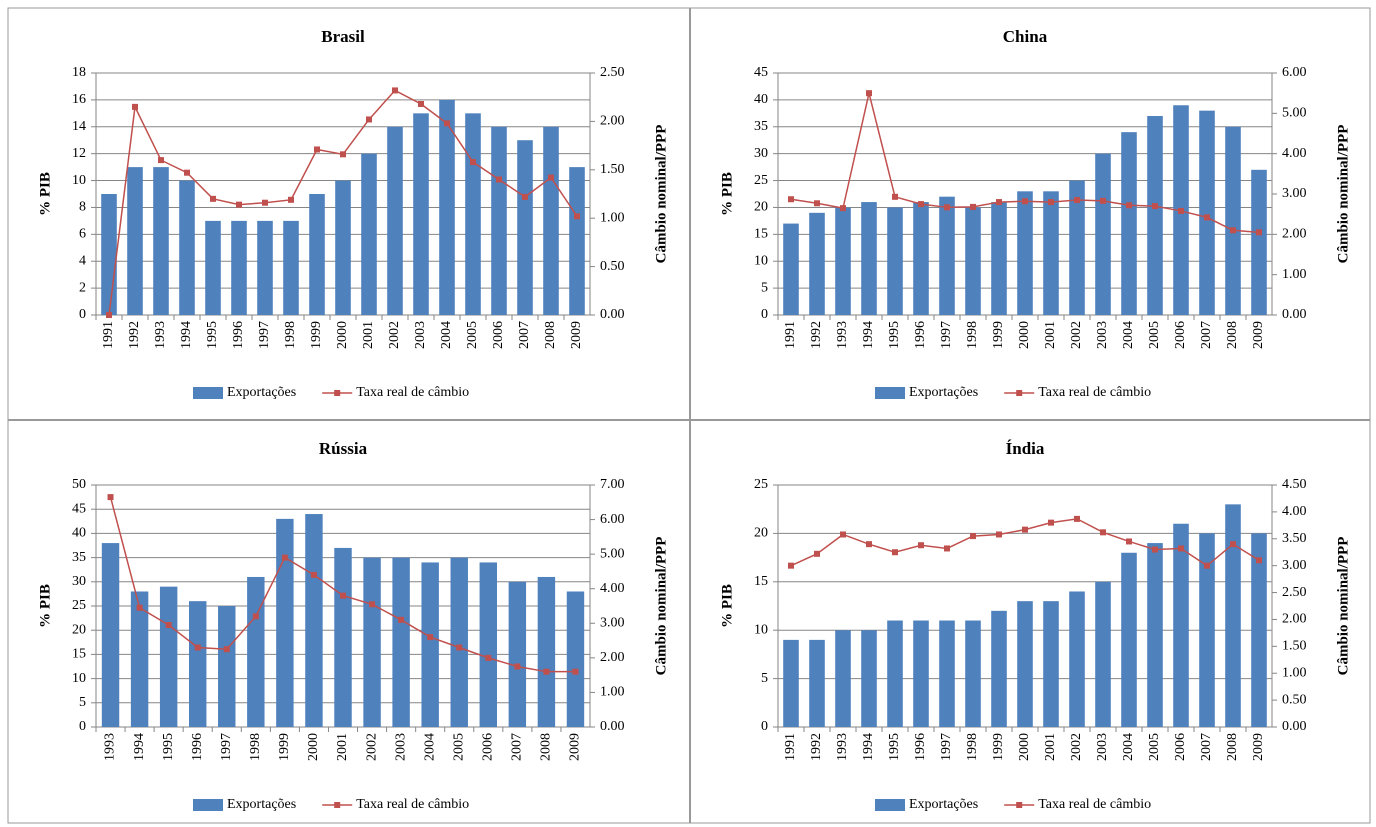 This screenshot has height=827, width=1376. What do you see at coordinates (82, 260) in the screenshot?
I see `y-tick-label: 4` at bounding box center [82, 260].